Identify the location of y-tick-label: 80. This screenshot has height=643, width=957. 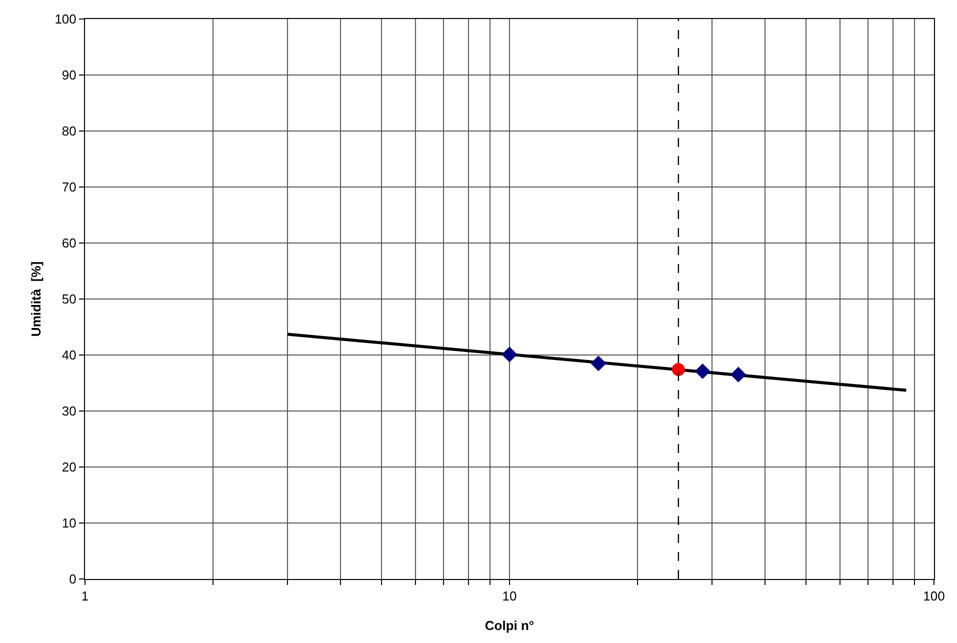
(69, 131).